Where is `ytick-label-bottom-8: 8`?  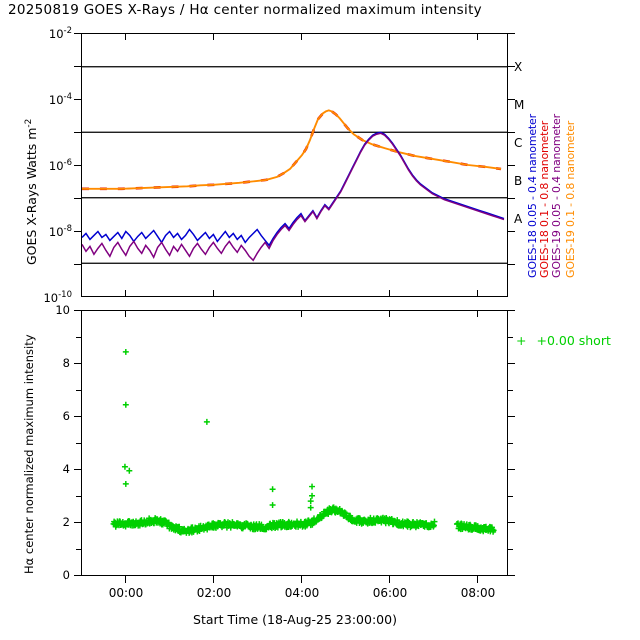 ytick-label-bottom-8: 8 is located at coordinates (66, 363).